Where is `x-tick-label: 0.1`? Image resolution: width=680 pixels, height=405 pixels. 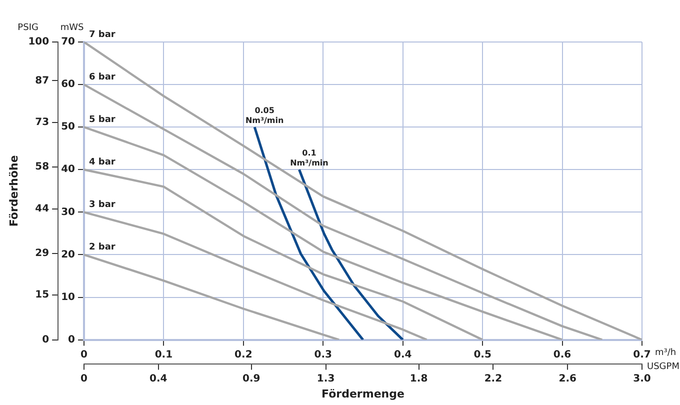
x-tick-label: 0.1 is located at coordinates (163, 354).